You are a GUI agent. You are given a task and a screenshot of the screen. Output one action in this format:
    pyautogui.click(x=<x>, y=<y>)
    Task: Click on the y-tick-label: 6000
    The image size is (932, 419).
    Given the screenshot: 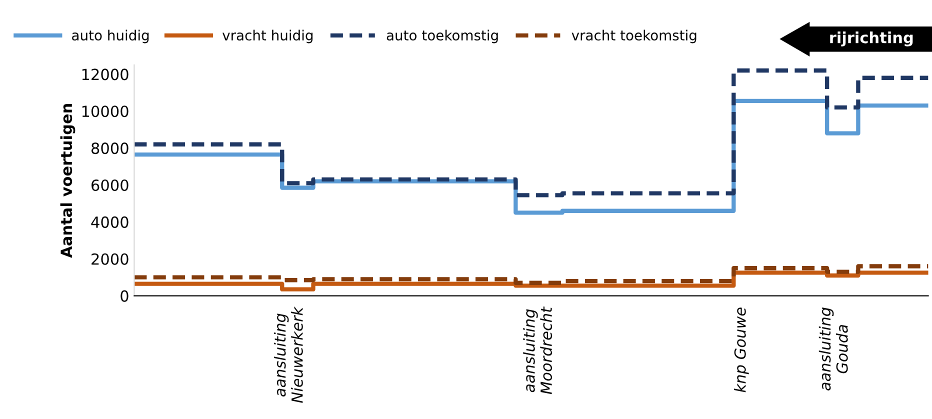 What is the action you would take?
    pyautogui.click(x=110, y=185)
    